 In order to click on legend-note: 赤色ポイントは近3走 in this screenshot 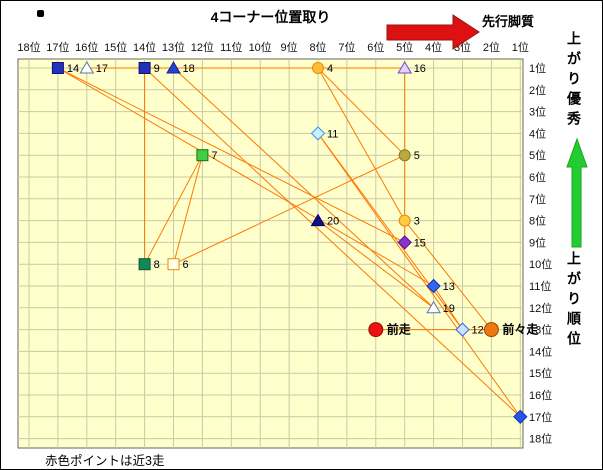, I will do `click(105, 461)`.